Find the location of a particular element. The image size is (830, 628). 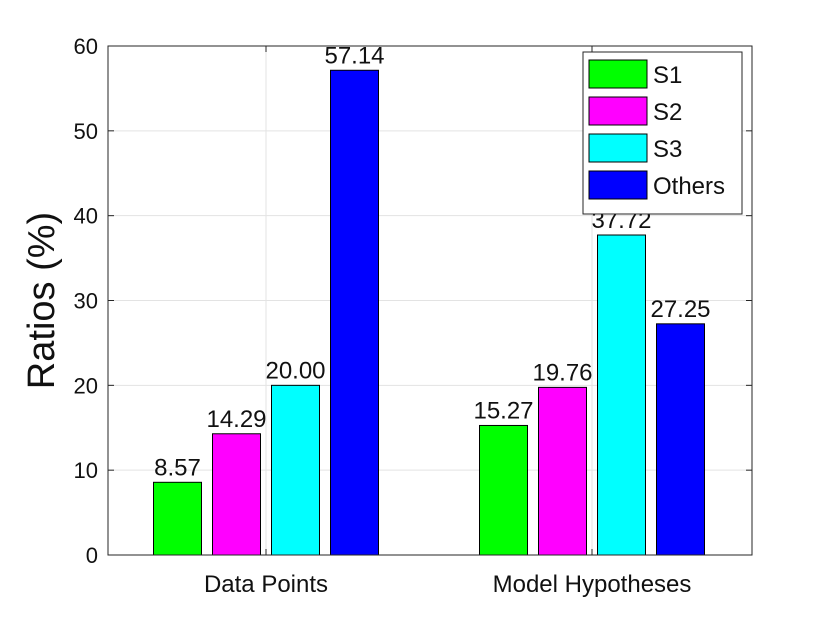

y-tick-label-10: 10 is located at coordinates (86, 470).